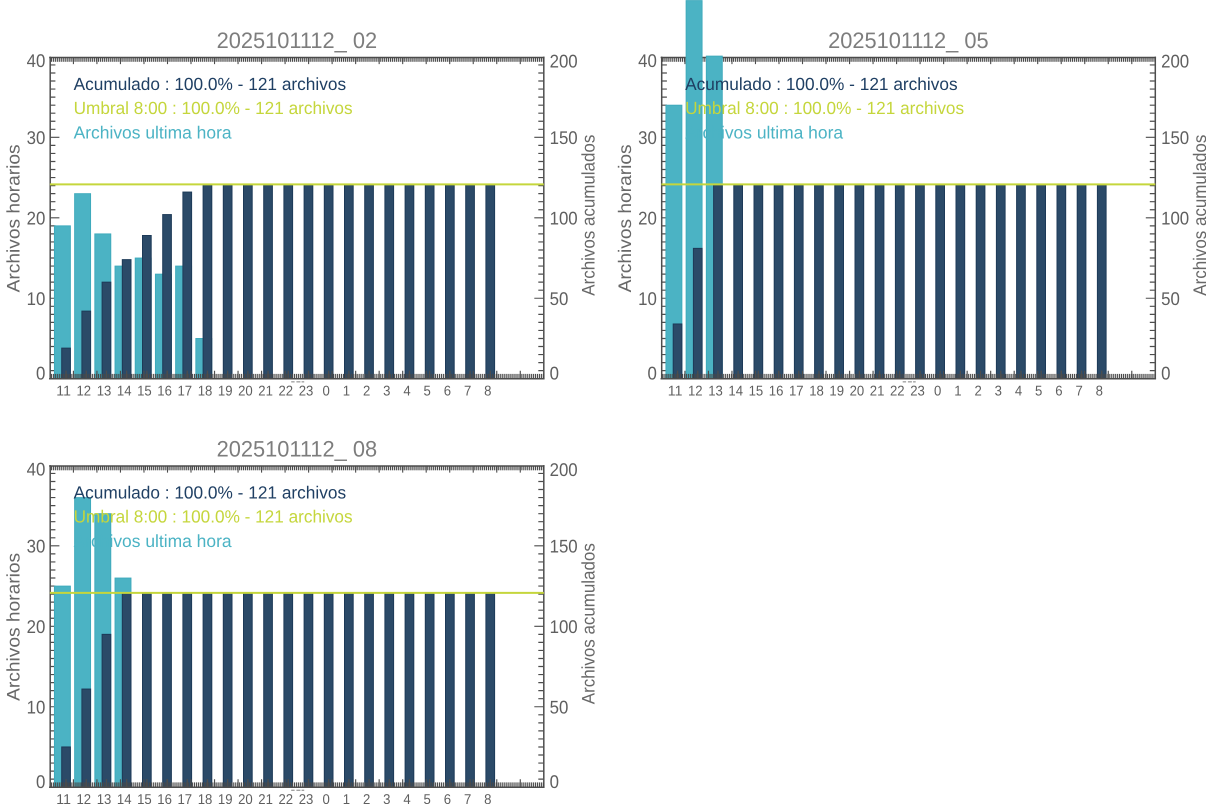  I want to click on svg-text: 16, so click(164, 391).